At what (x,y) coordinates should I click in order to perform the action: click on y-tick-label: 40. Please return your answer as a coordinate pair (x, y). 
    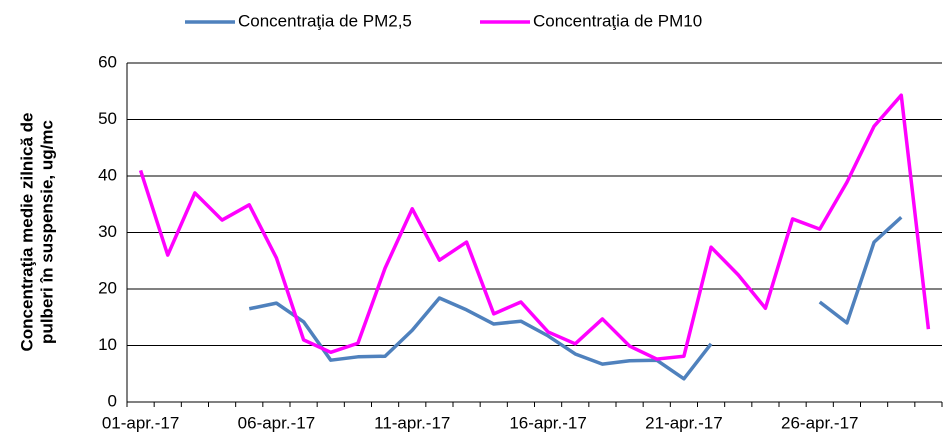
    Looking at the image, I should click on (107, 174).